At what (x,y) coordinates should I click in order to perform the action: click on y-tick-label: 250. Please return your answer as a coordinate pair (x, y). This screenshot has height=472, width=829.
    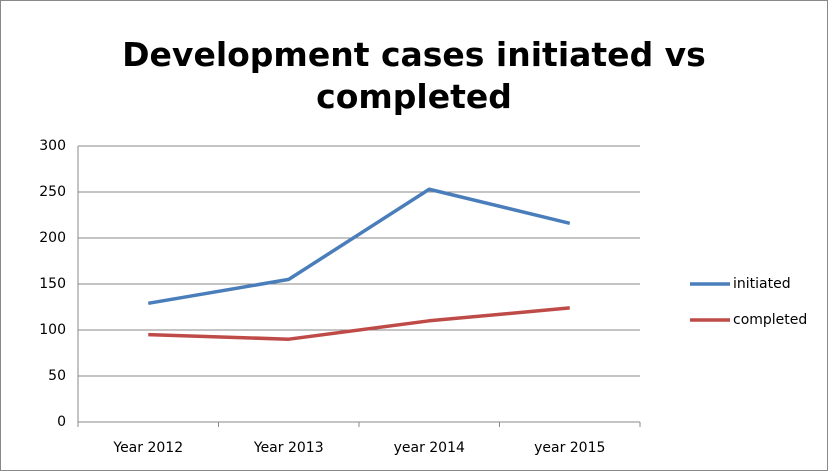
    Looking at the image, I should click on (52, 192).